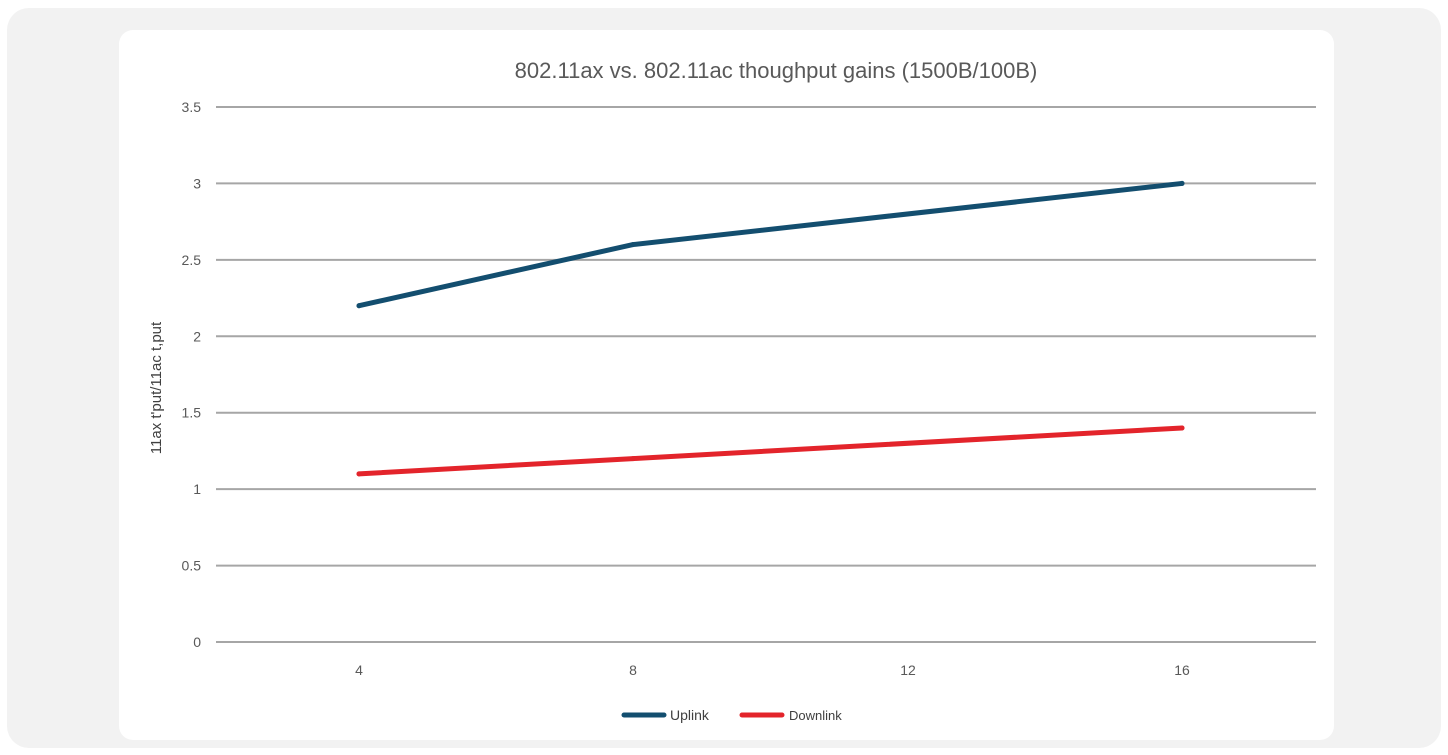  Describe the element at coordinates (815, 715) in the screenshot. I see `legend-label-downlink: Downlink` at that location.